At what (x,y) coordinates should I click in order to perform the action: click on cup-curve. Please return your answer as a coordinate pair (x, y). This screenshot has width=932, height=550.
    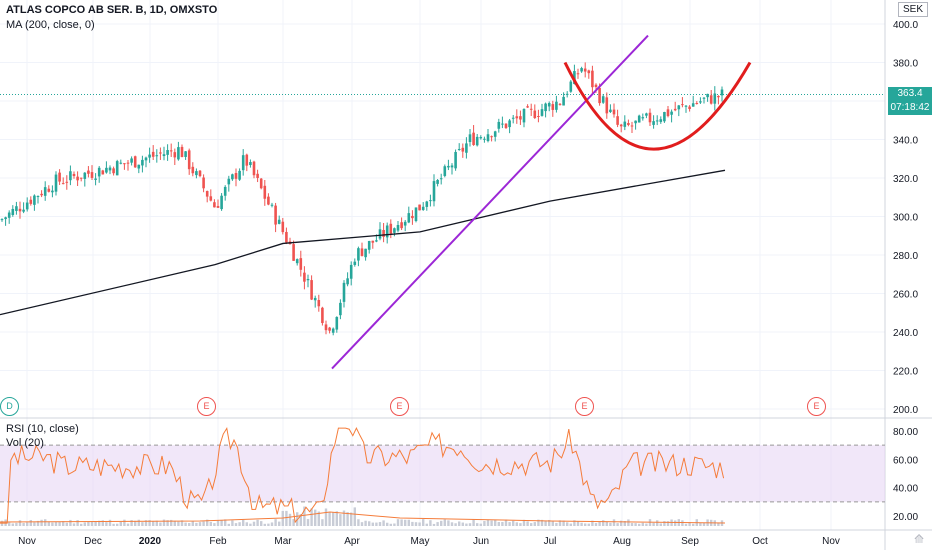
    Looking at the image, I should click on (657, 106).